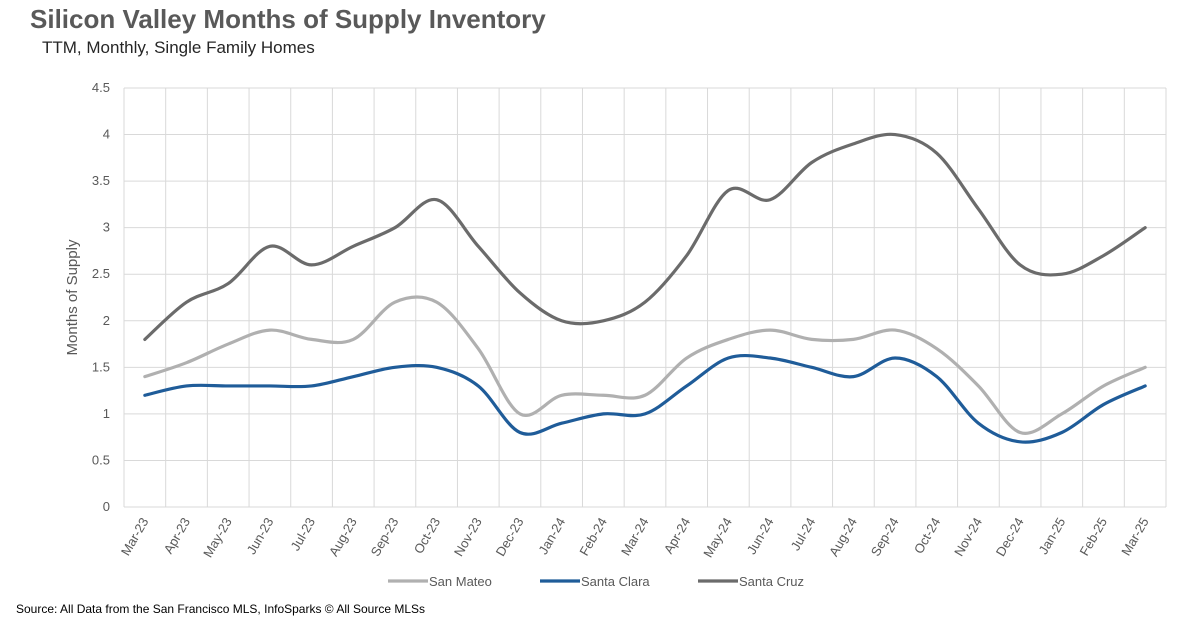  Describe the element at coordinates (635, 536) in the screenshot. I see `x-tick-label: Mar-24` at that location.